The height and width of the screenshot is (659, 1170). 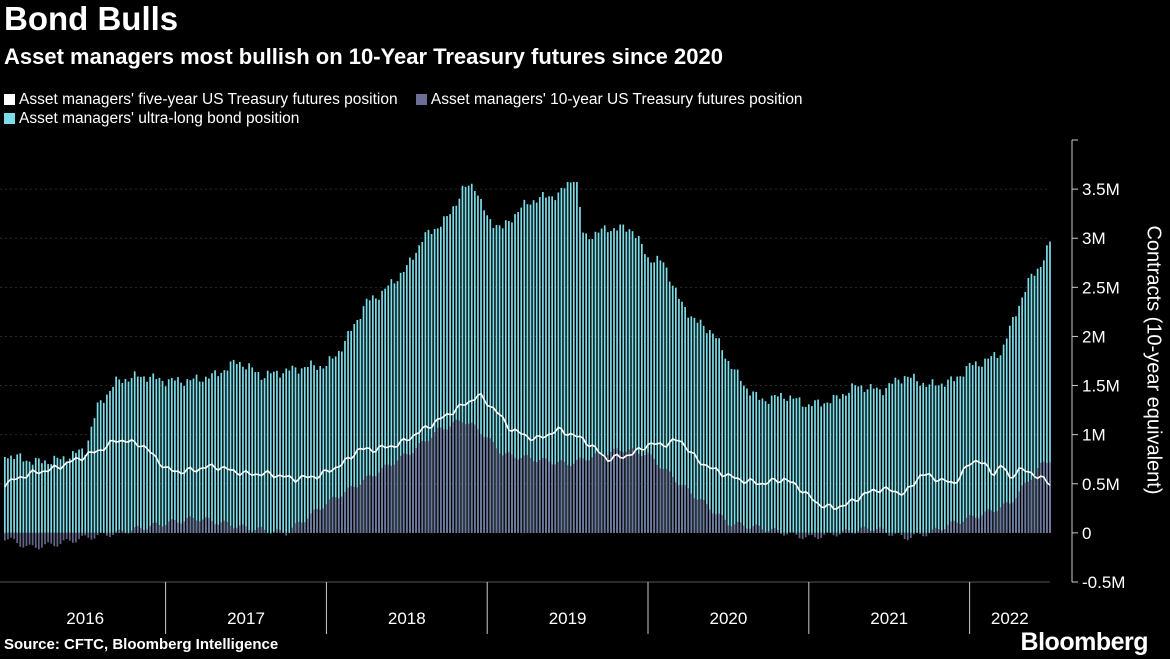 I want to click on bloomberg-logo: Bloomberg, so click(x=1084, y=642).